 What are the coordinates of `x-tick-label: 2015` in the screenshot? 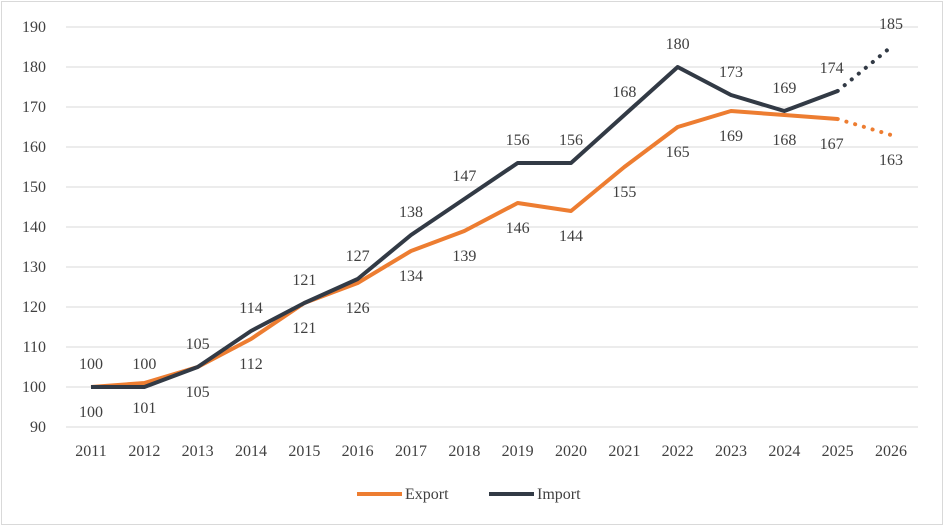 It's located at (304, 451).